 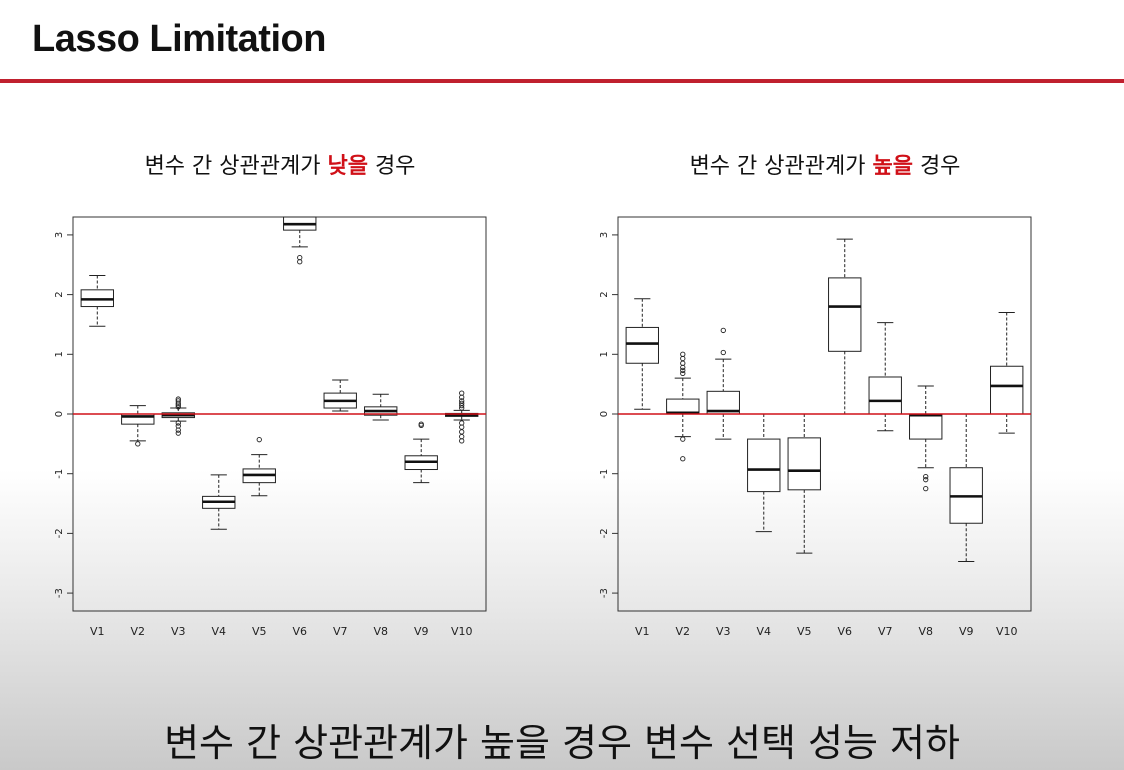 I want to click on panel-right-subtitle: 변수 간 상관관계가 높을 경우, so click(x=825, y=164).